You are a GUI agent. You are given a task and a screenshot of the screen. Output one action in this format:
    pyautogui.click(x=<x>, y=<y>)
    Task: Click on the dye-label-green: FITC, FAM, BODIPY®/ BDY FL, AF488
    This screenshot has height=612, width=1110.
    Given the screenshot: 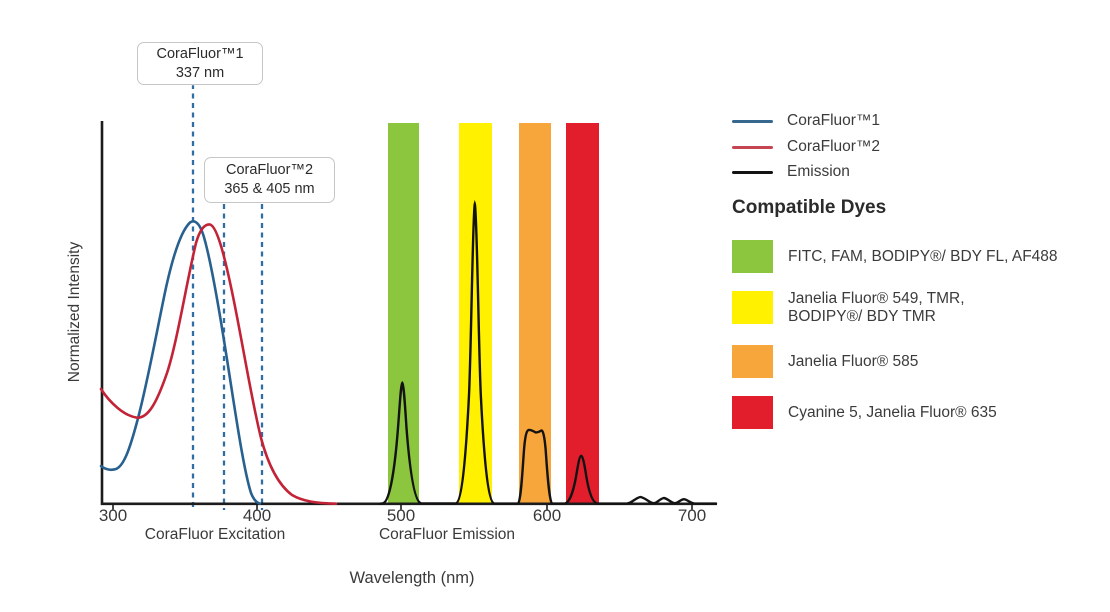 What is the action you would take?
    pyautogui.click(x=923, y=257)
    